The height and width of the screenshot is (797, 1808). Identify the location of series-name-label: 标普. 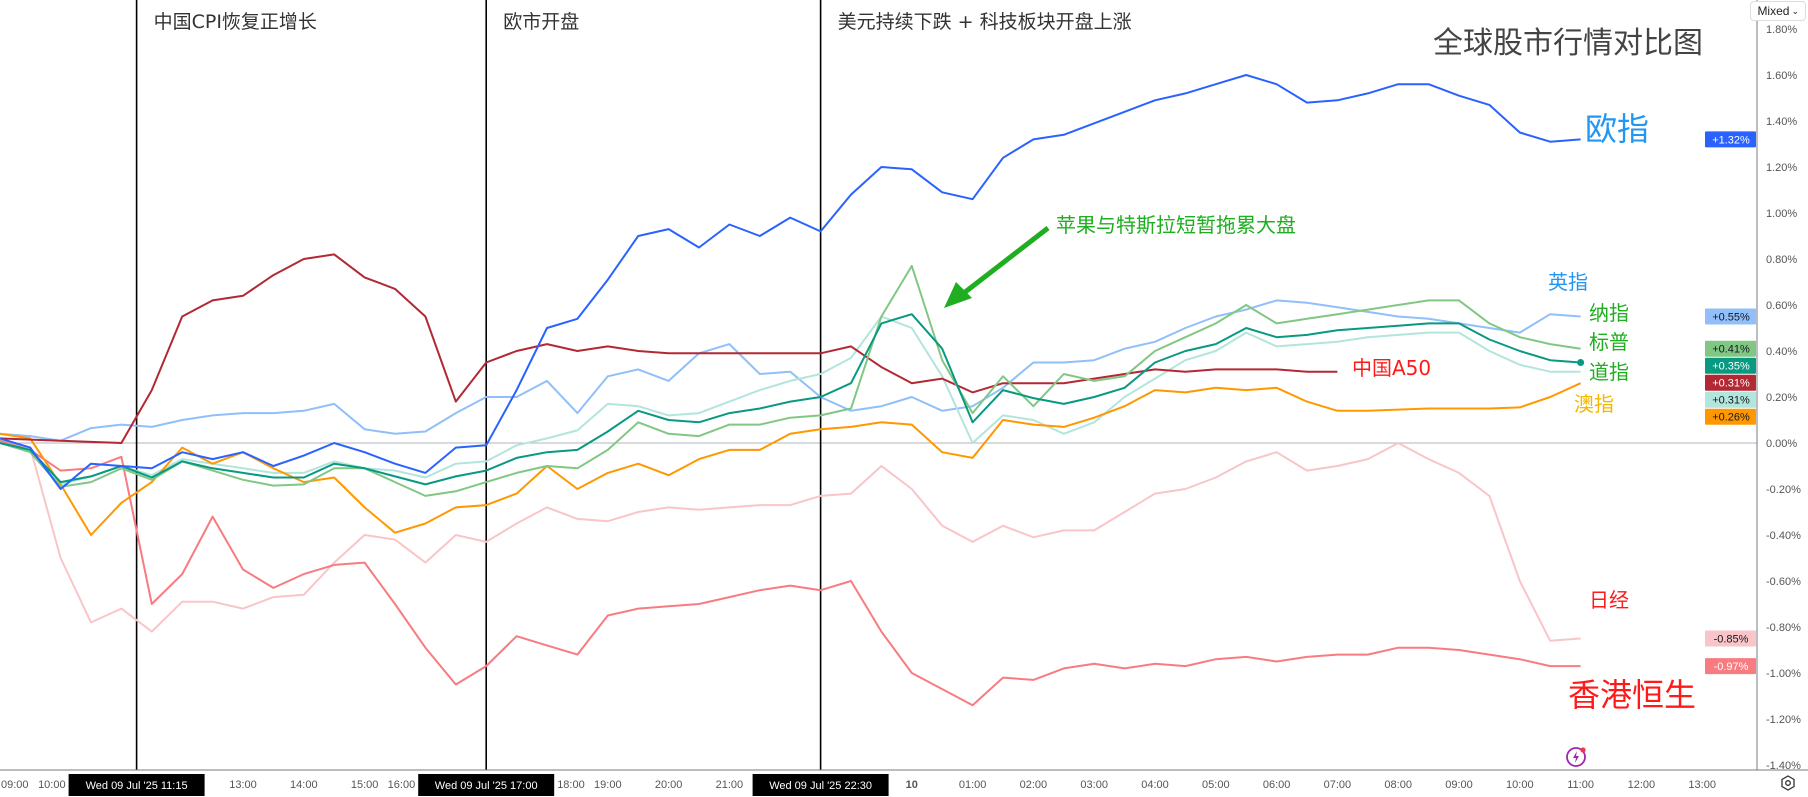
(1609, 342).